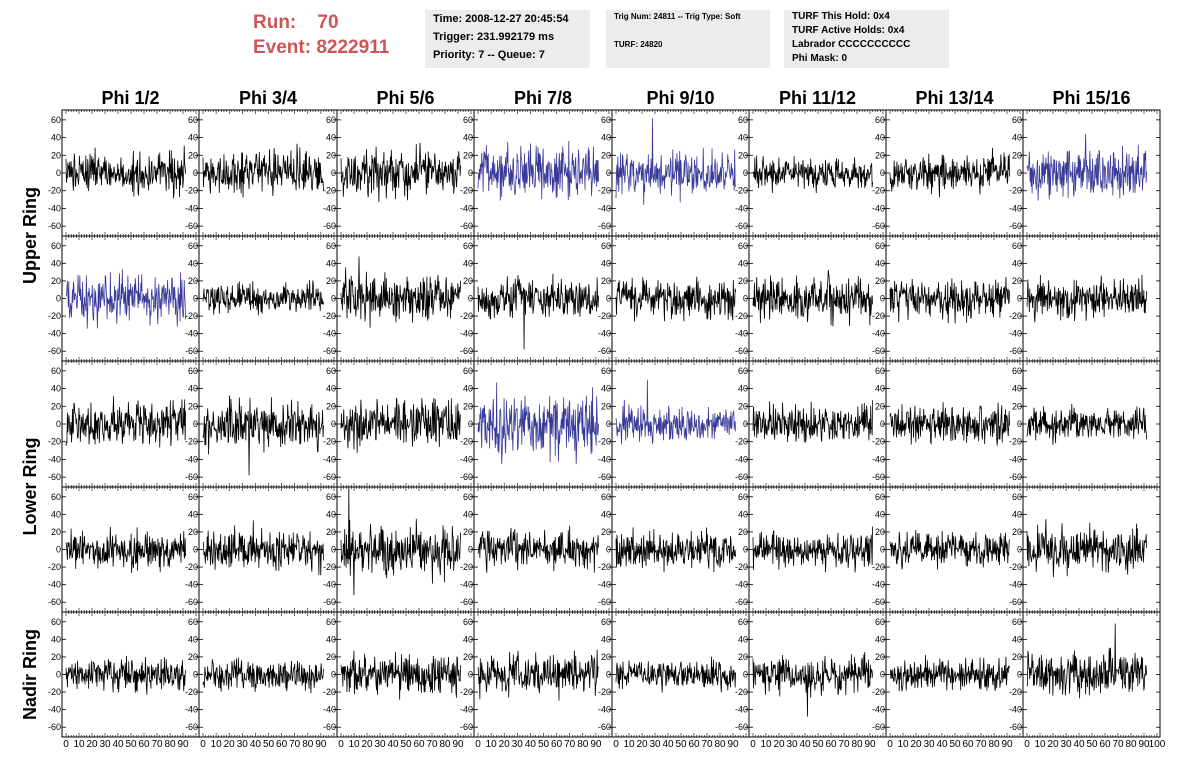 This screenshot has height=772, width=1196. I want to click on panel-frame, so click(680, 674).